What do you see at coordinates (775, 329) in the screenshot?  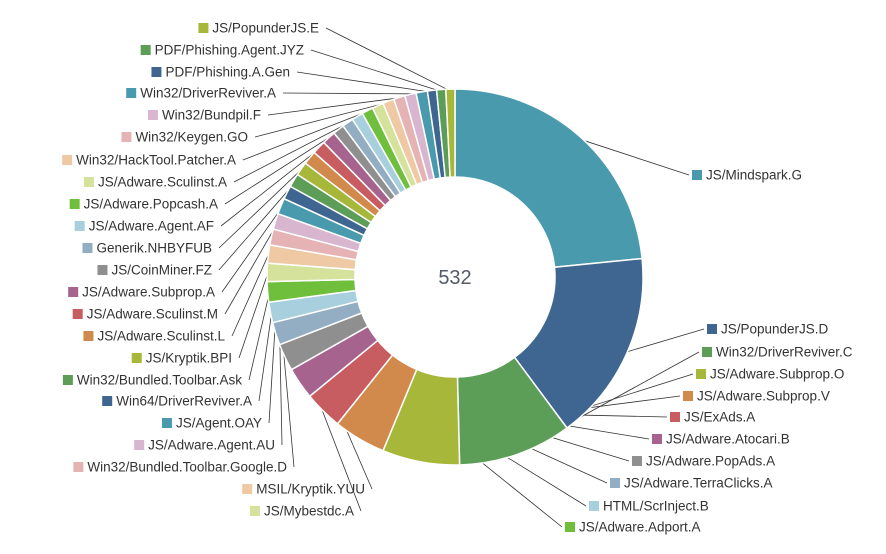 I see `slice-label: JS/PopunderJS.D` at bounding box center [775, 329].